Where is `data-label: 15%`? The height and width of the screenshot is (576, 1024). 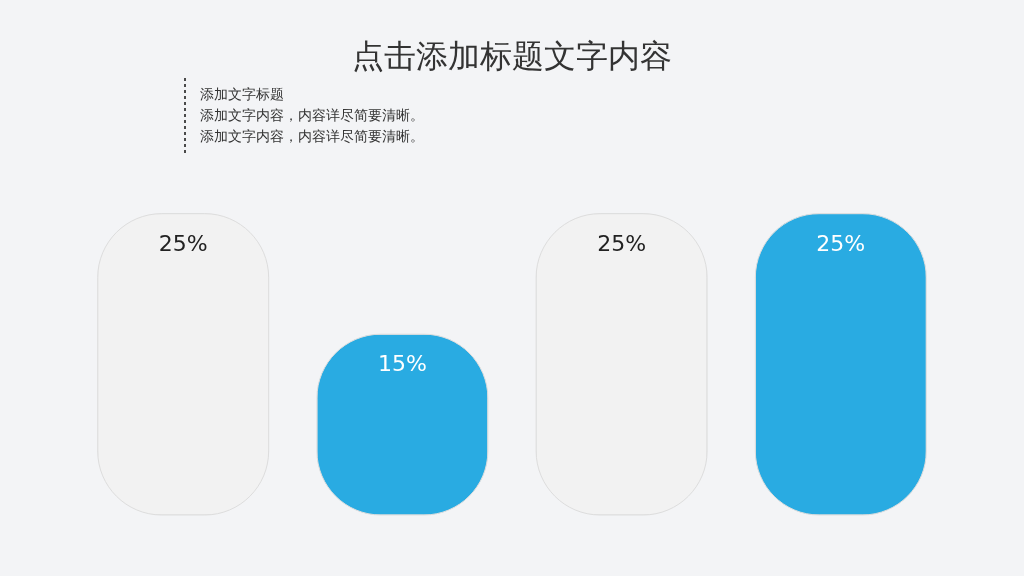
data-label: 15% is located at coordinates (402, 364).